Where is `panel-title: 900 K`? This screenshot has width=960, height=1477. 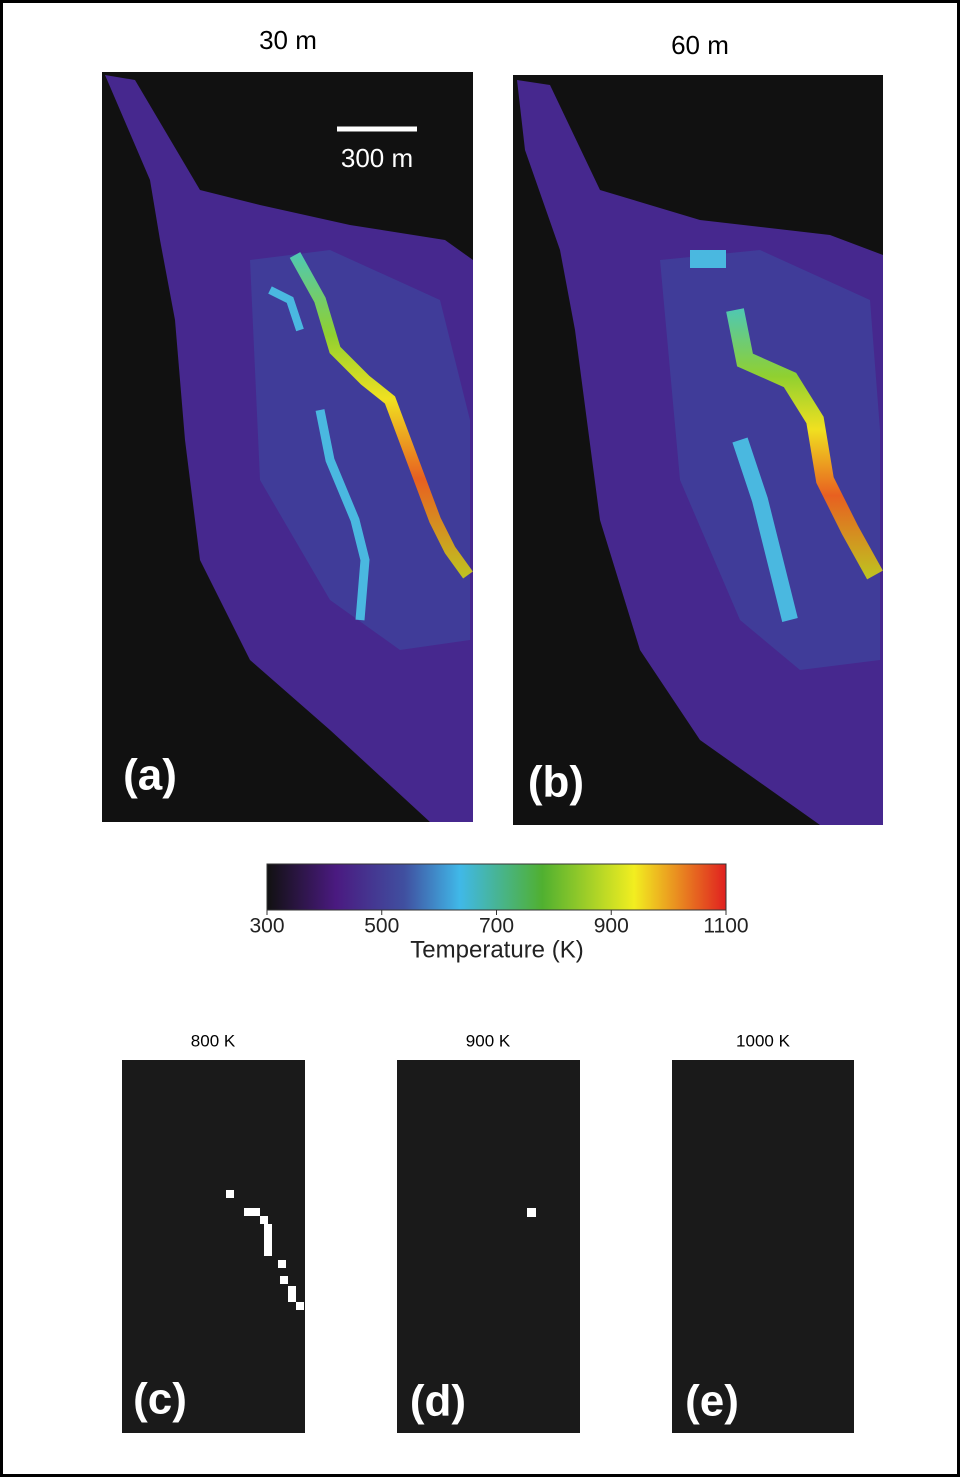
panel-title: 900 K is located at coordinates (488, 1040).